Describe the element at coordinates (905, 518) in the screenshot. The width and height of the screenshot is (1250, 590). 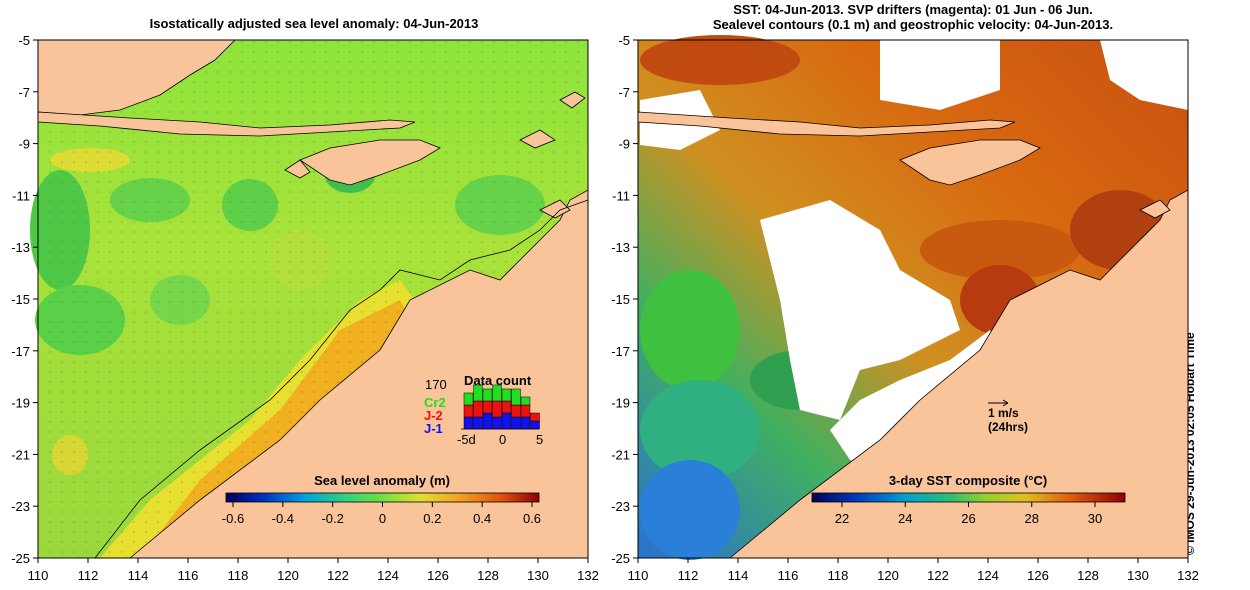
I see `right-colorbar-tick-label: 24` at that location.